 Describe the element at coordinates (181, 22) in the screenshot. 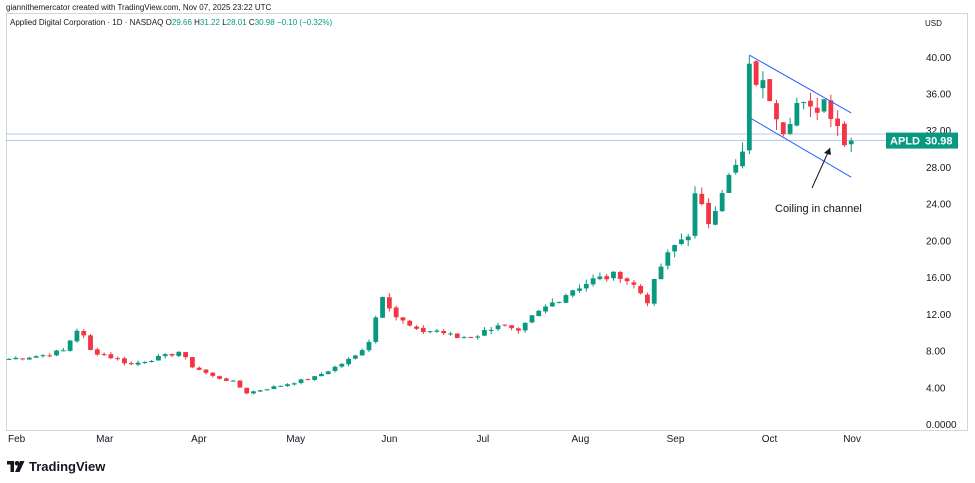

I see `legend-open-value: 29.66` at that location.